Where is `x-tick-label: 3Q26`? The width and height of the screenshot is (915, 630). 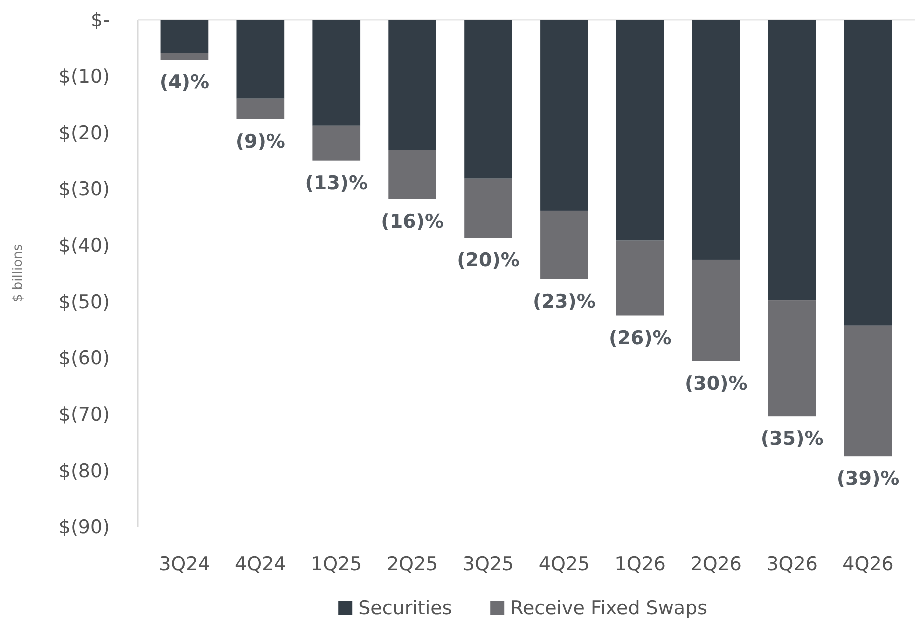
x-tick-label: 3Q26 is located at coordinates (792, 565).